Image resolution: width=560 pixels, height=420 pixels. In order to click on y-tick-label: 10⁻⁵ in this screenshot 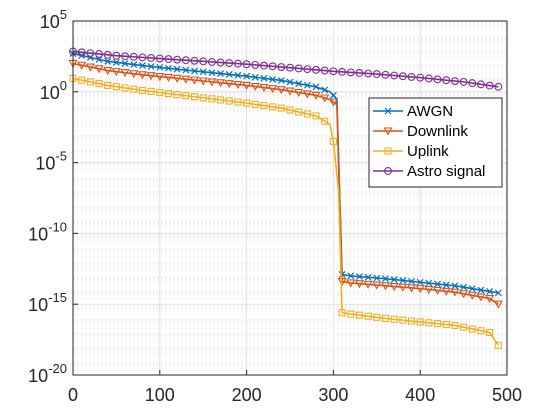, I will do `click(51, 161)`.